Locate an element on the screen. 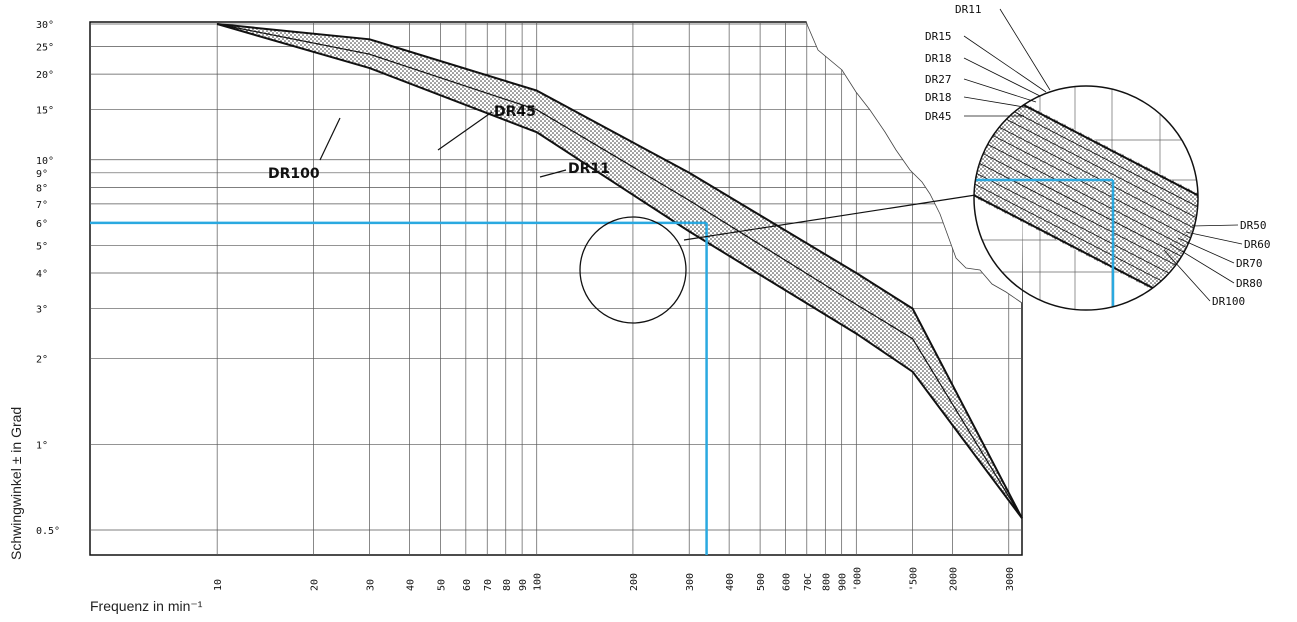 Image resolution: width=1297 pixels, height=622 pixels. x-tick-label: '000 is located at coordinates (857, 579).